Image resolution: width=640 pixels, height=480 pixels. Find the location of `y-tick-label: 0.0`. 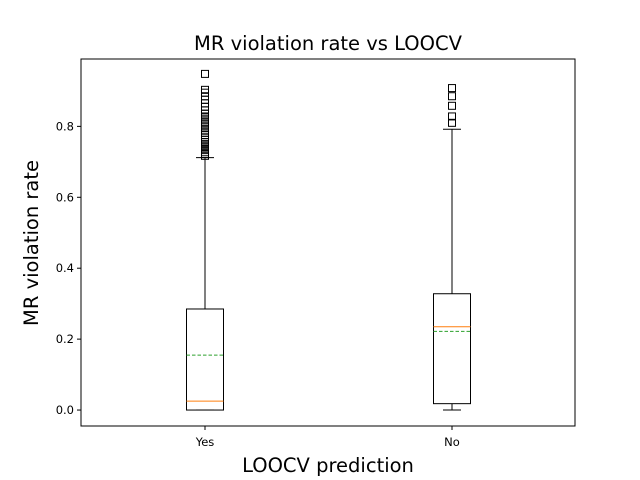

y-tick-label: 0.0 is located at coordinates (65, 410).